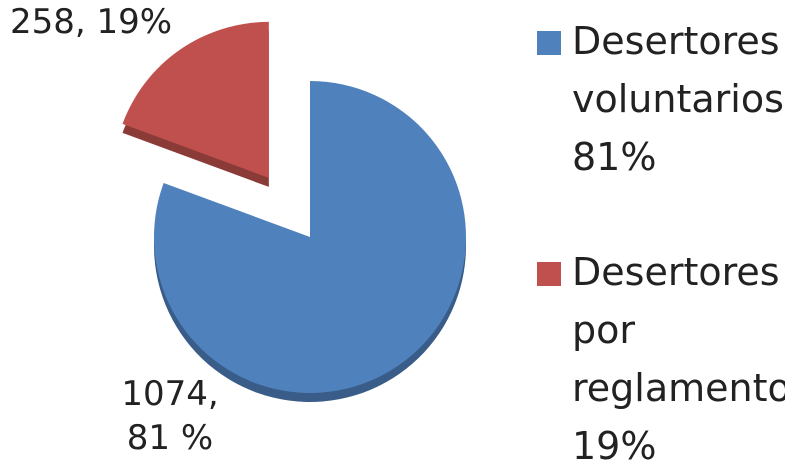  What do you see at coordinates (91, 22) in the screenshot?
I see `data-label: 258, 19%` at bounding box center [91, 22].